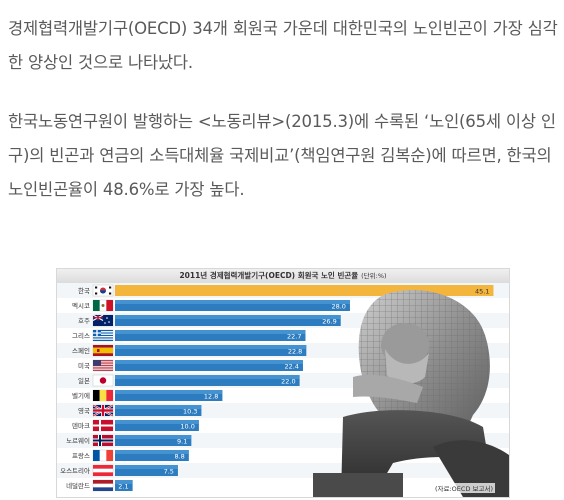 The height and width of the screenshot is (500, 564). I want to click on category-label: 프랑스, so click(81, 456).